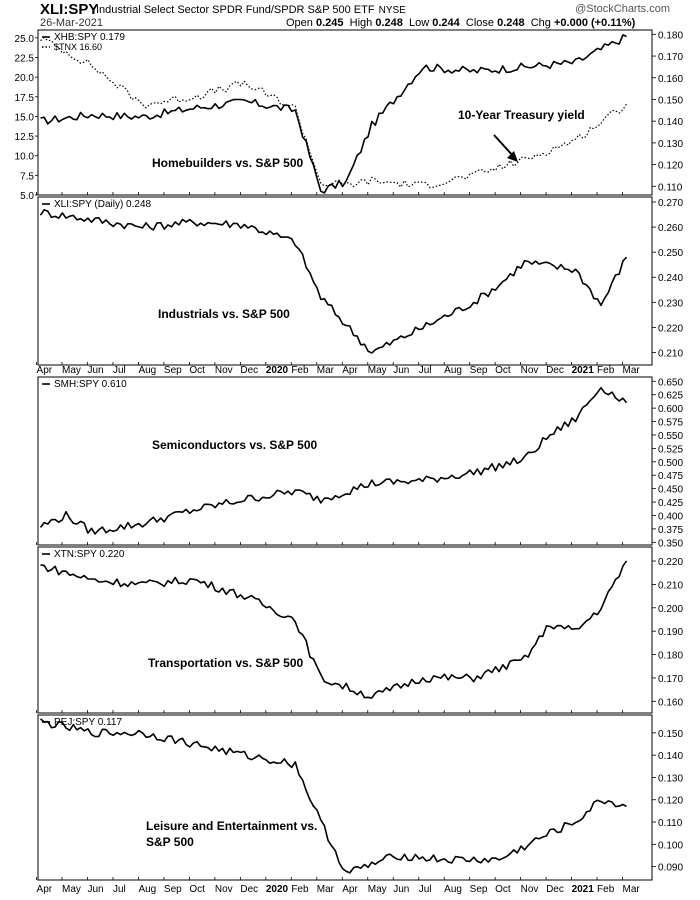 Image resolution: width=700 pixels, height=900 pixels. What do you see at coordinates (25, 39) in the screenshot?
I see `y-left-tick-label: 25.0` at bounding box center [25, 39].